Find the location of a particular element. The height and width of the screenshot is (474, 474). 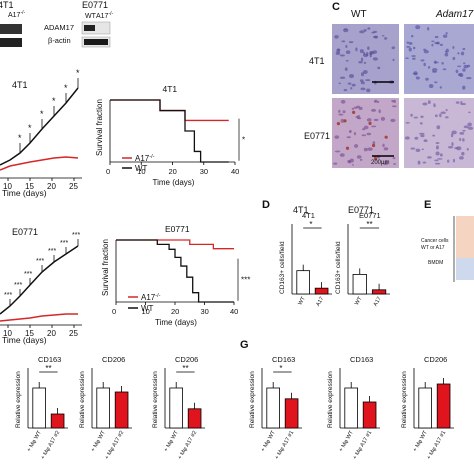

col-label-wt: WT is located at coordinates (359, 14).